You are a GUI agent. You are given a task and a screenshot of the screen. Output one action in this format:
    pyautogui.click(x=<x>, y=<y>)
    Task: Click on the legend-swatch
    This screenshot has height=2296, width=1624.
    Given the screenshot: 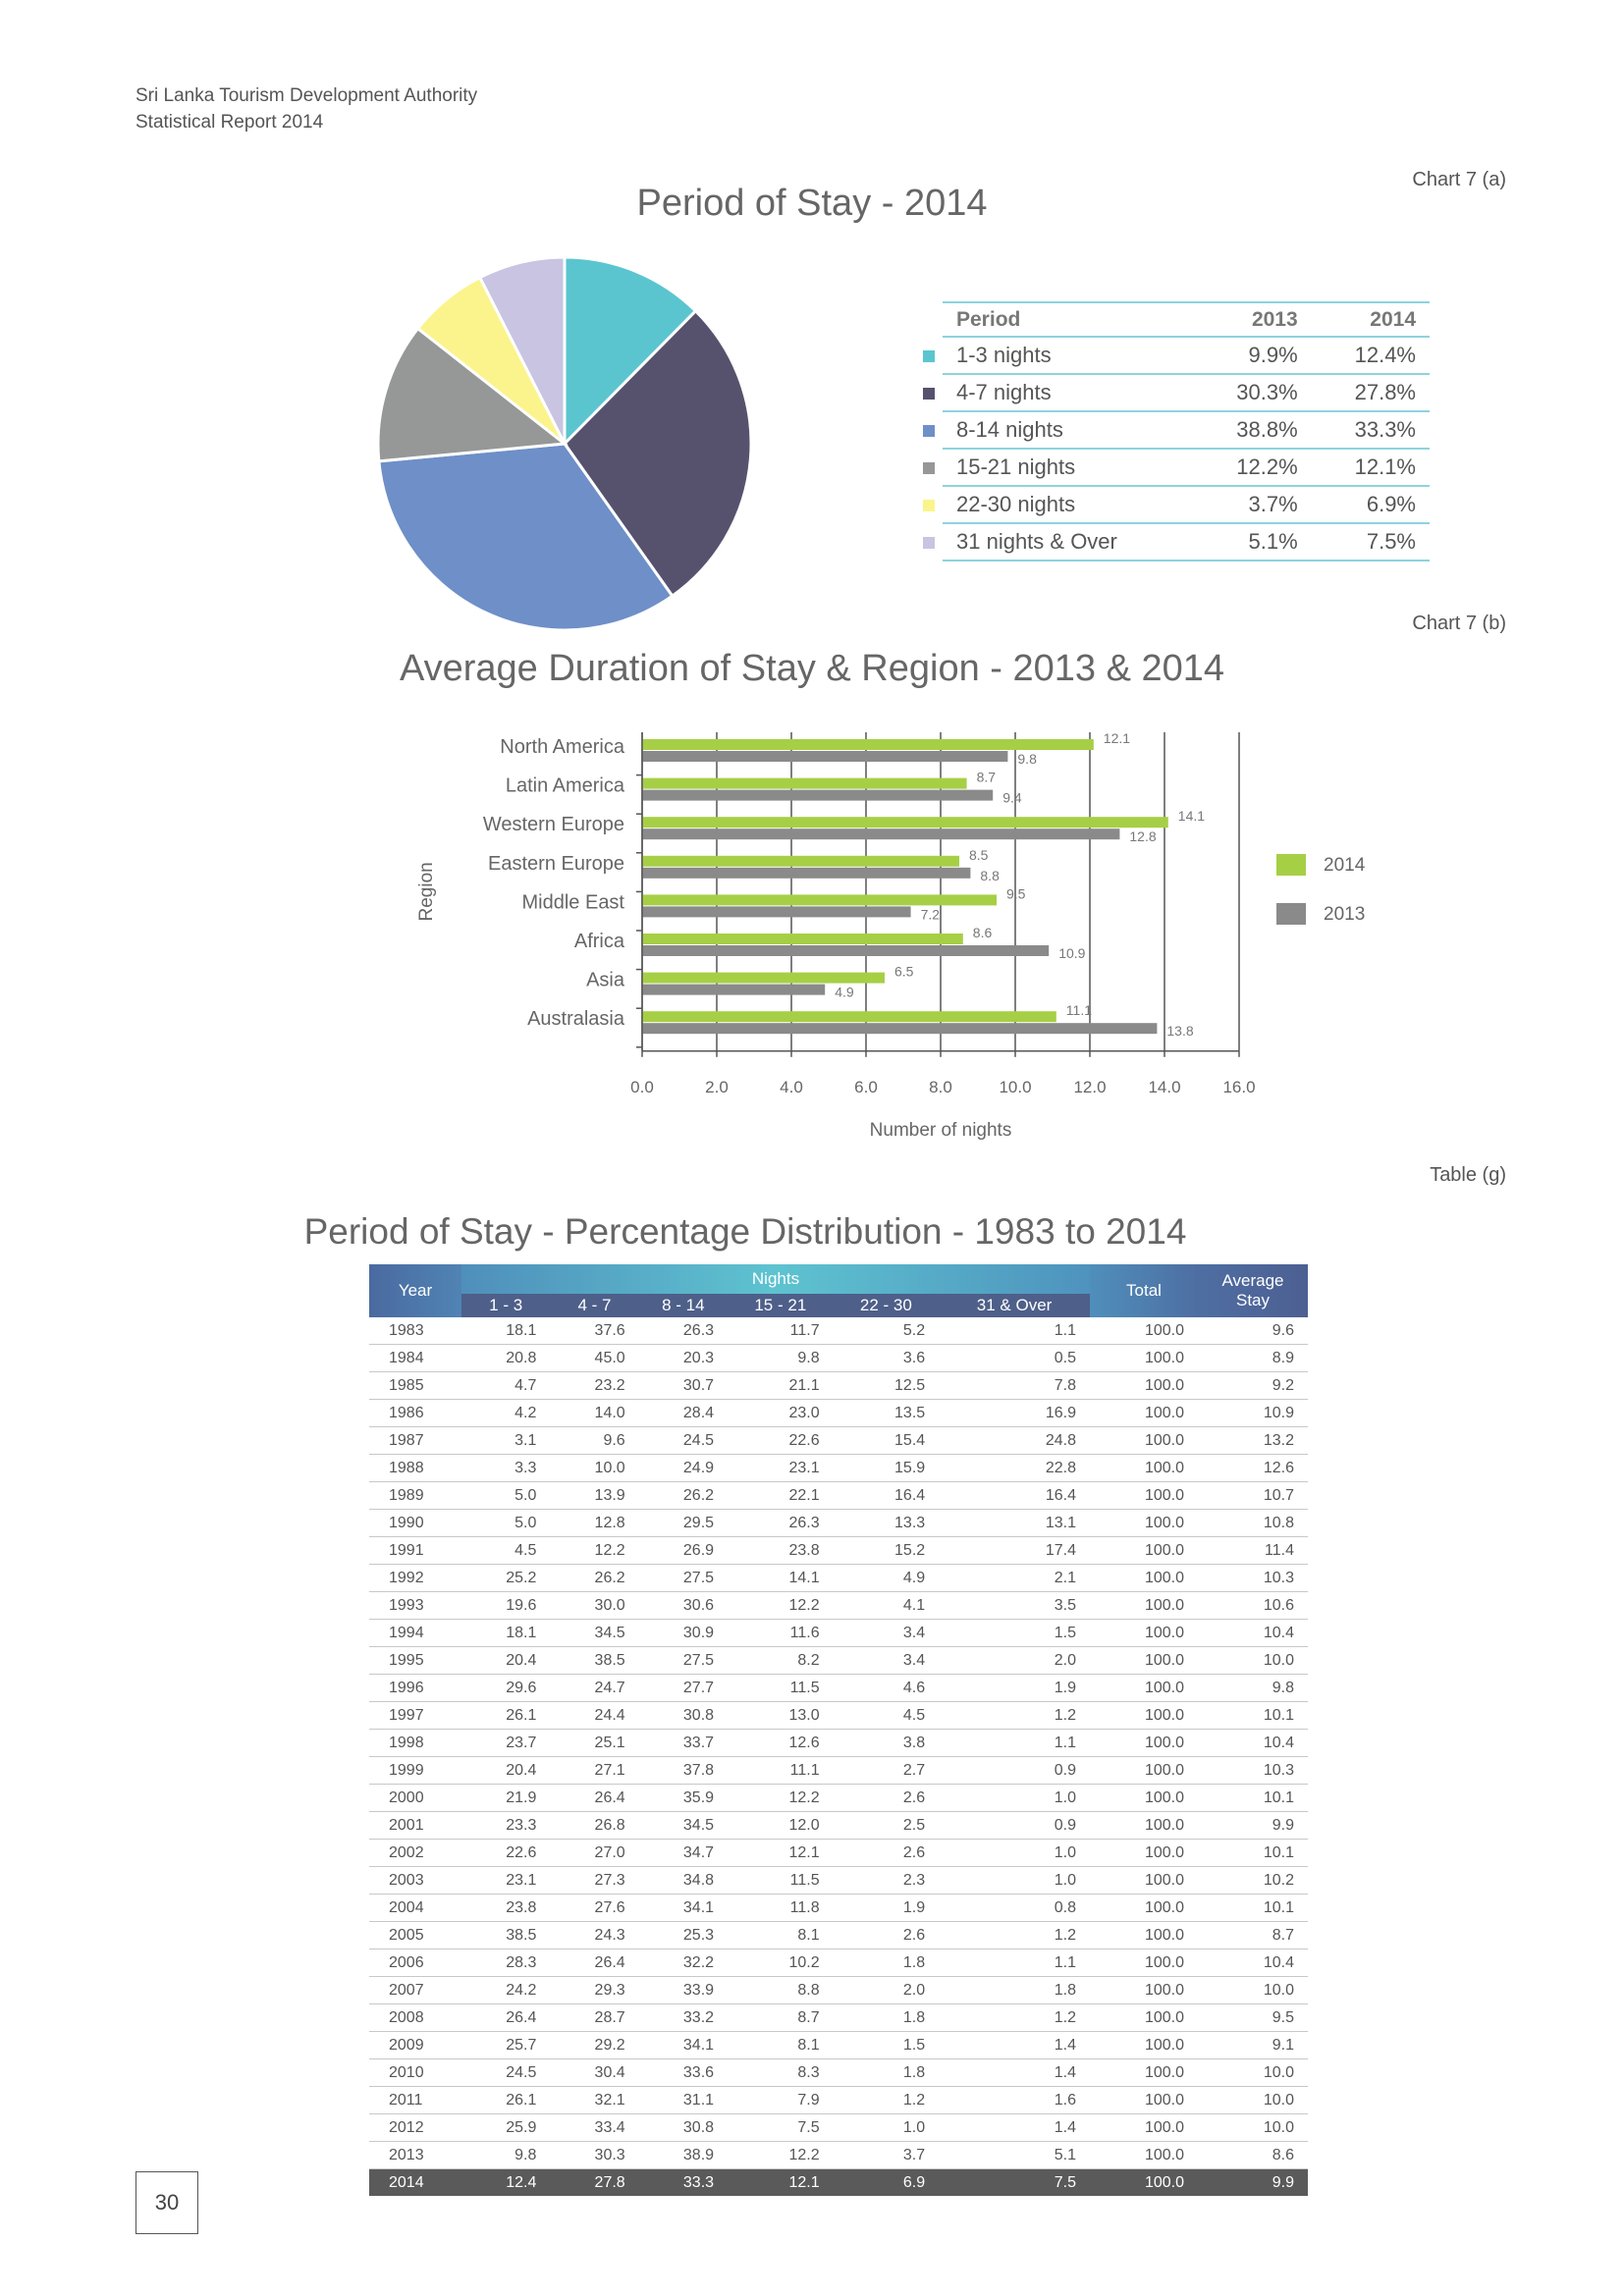 What is the action you would take?
    pyautogui.click(x=933, y=392)
    